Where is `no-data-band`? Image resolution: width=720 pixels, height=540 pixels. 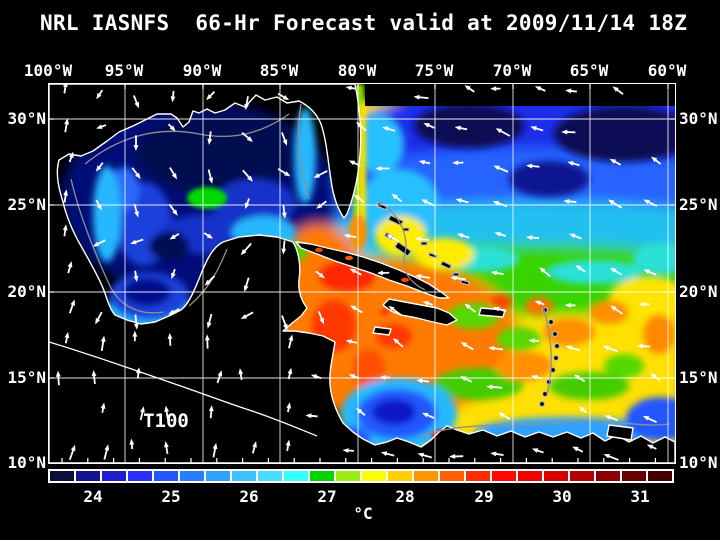
no-data-band is located at coordinates (520, 95).